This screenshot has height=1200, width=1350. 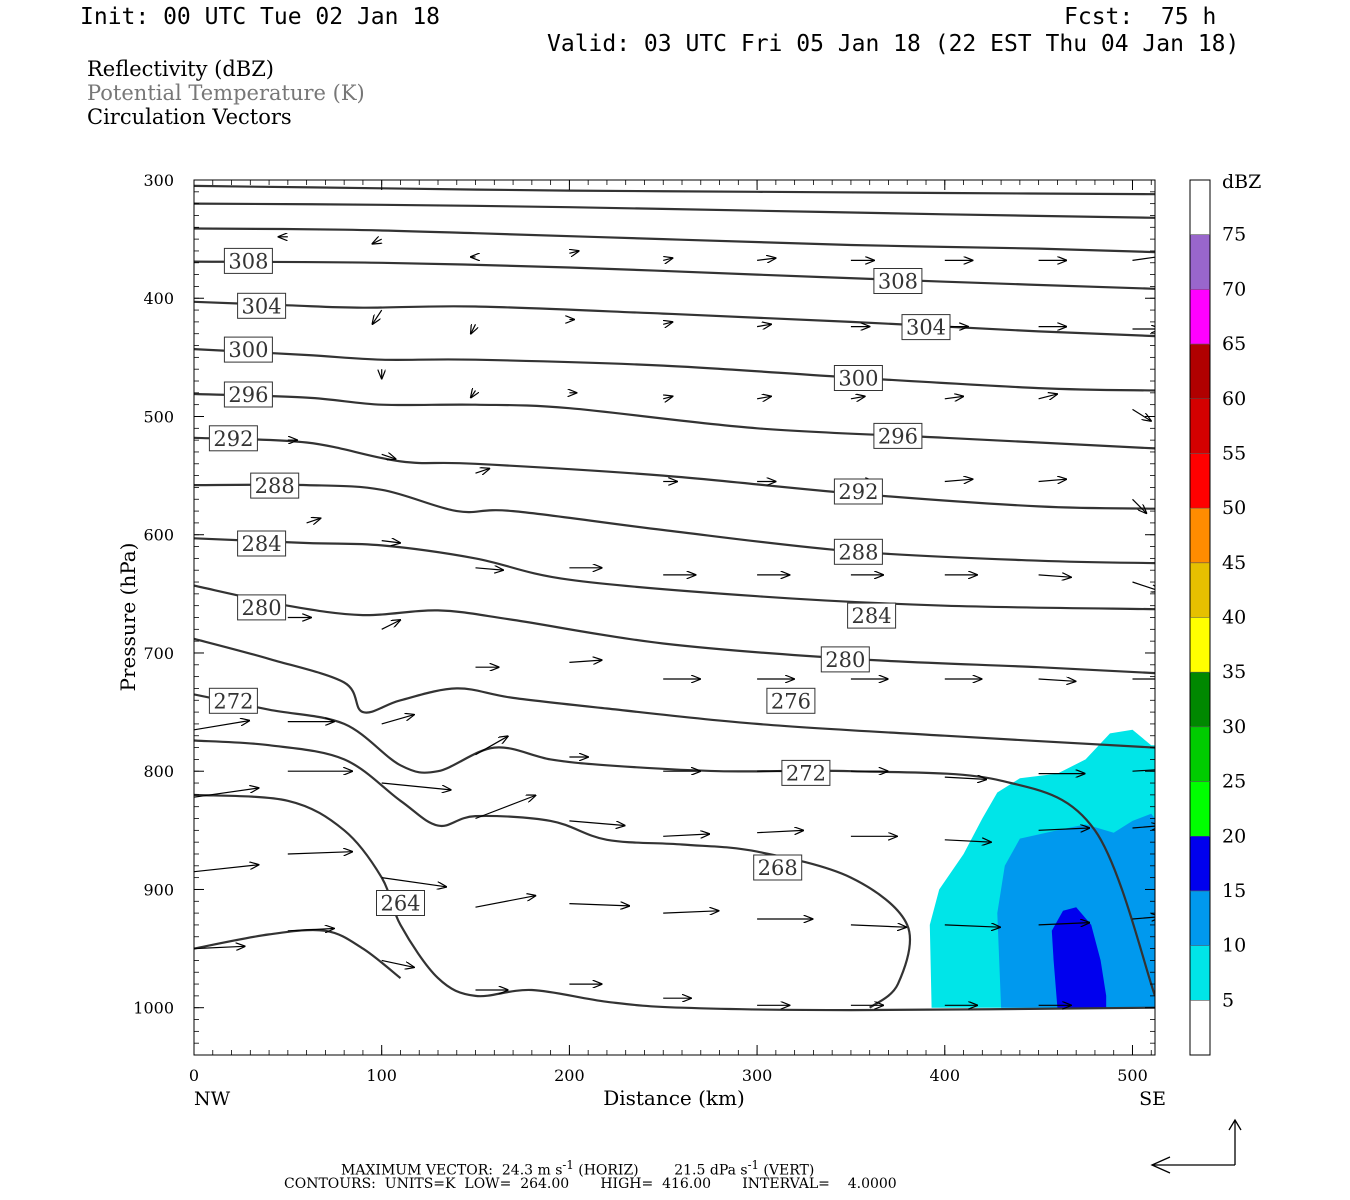 I want to click on colorbar-label: 55, so click(x=1234, y=453).